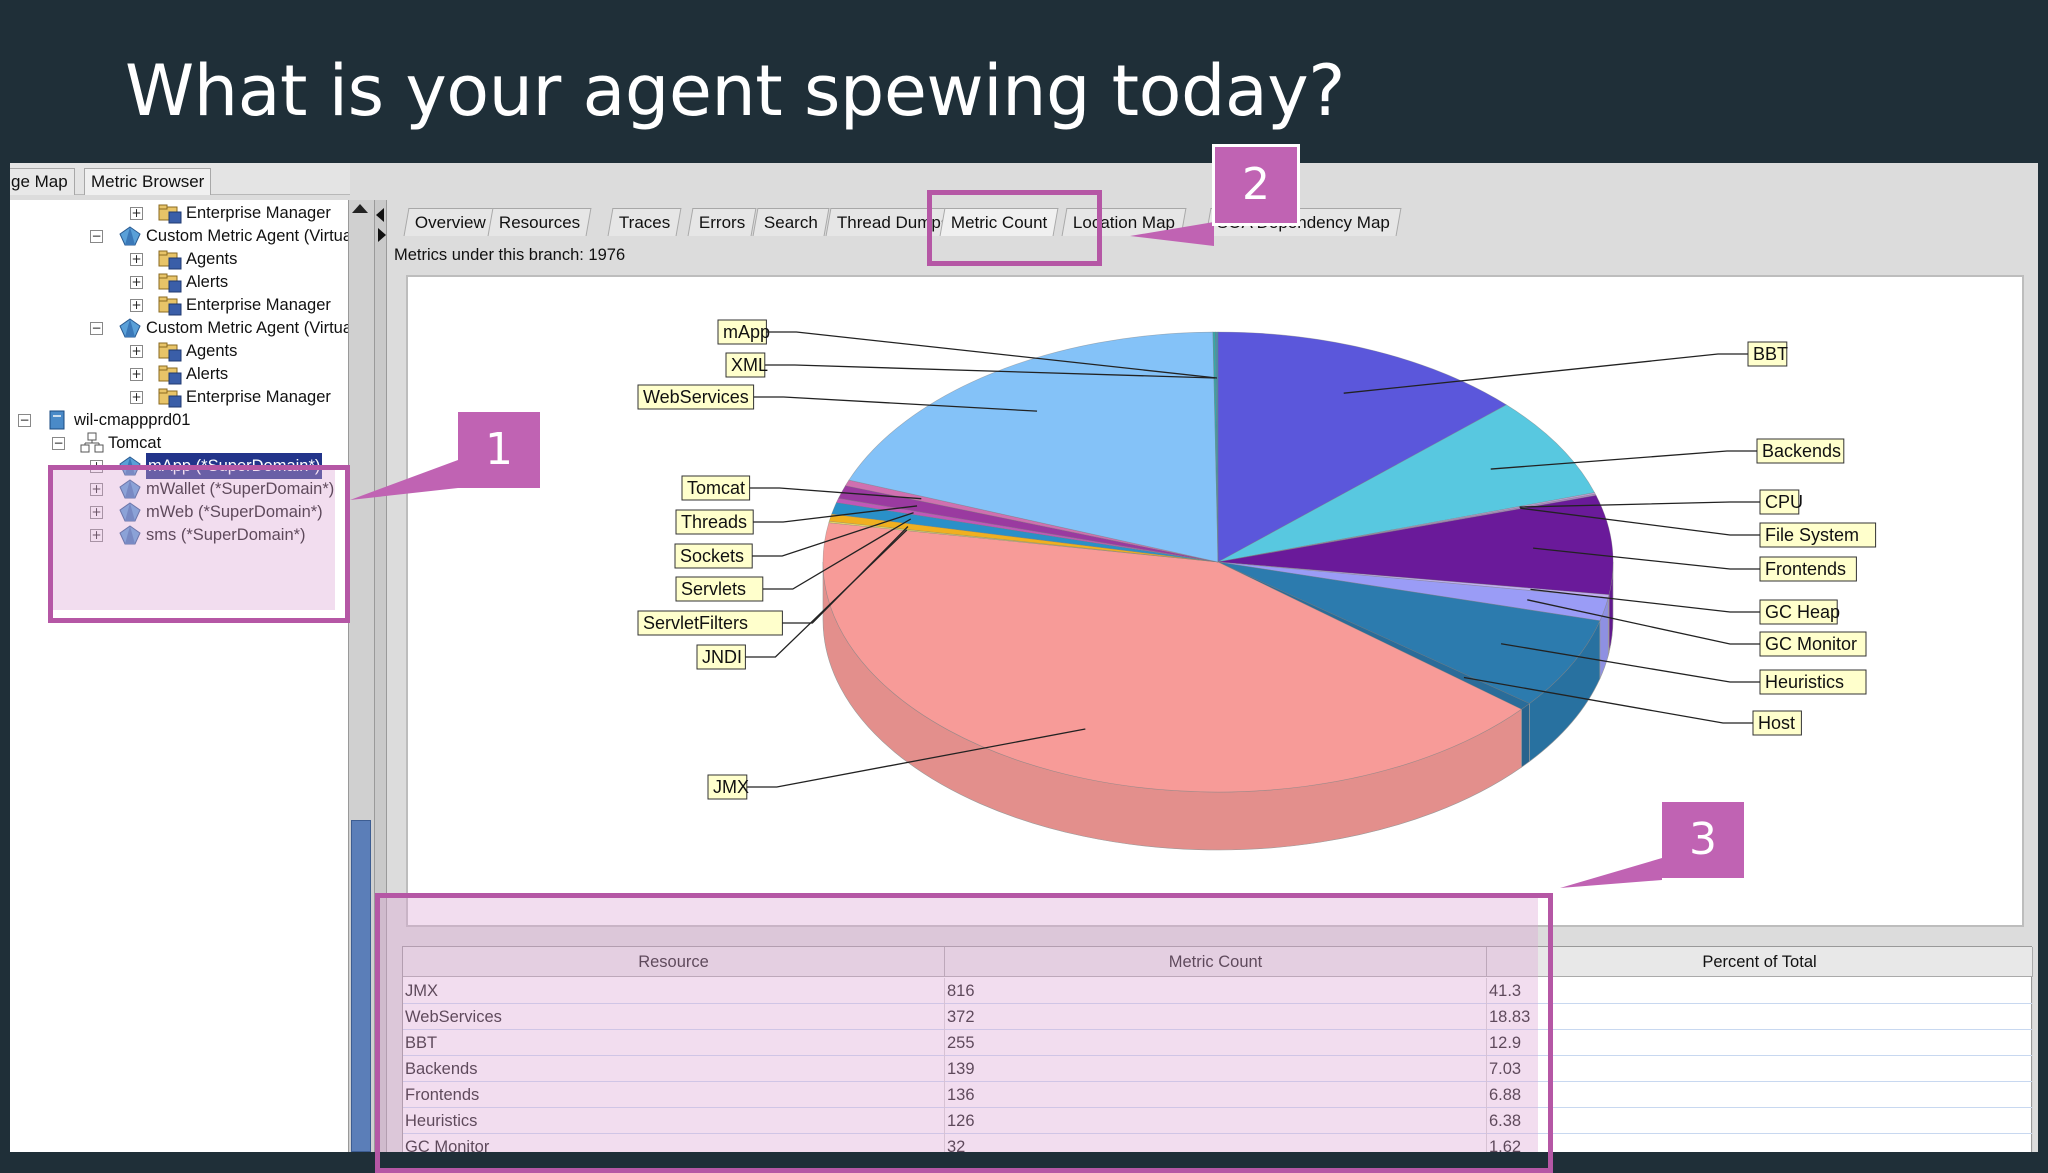 The height and width of the screenshot is (1173, 2048). I want to click on callout-3-badge: 3, so click(1703, 840).